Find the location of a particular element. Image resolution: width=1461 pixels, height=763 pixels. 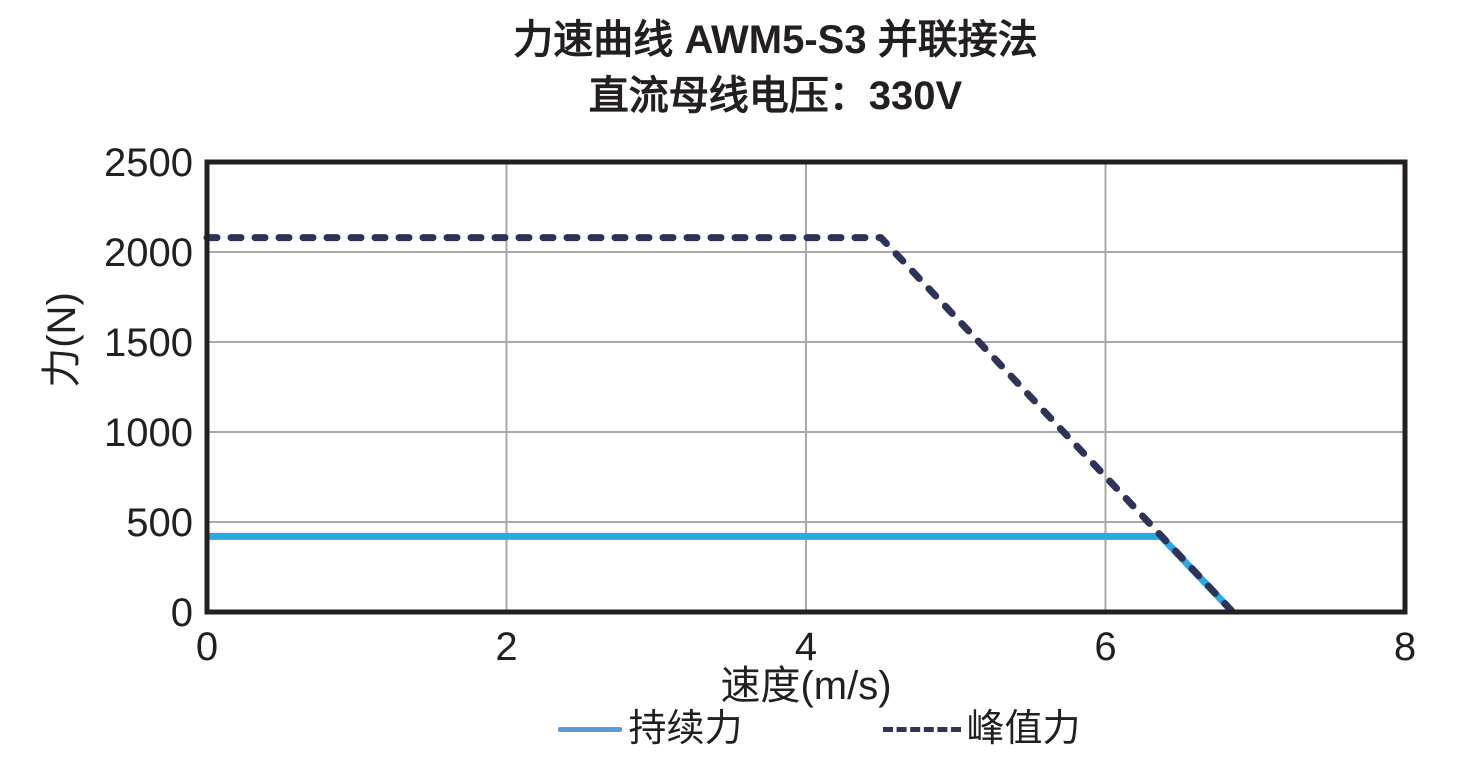

x-tick-label: 8 is located at coordinates (1405, 647).